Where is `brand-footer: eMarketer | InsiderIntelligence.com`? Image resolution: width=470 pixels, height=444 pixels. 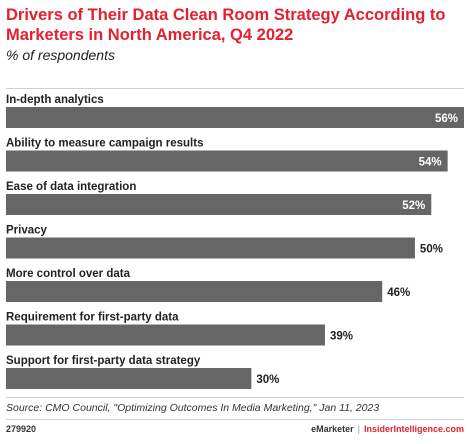 brand-footer: eMarketer | InsiderIntelligence.com is located at coordinates (387, 429).